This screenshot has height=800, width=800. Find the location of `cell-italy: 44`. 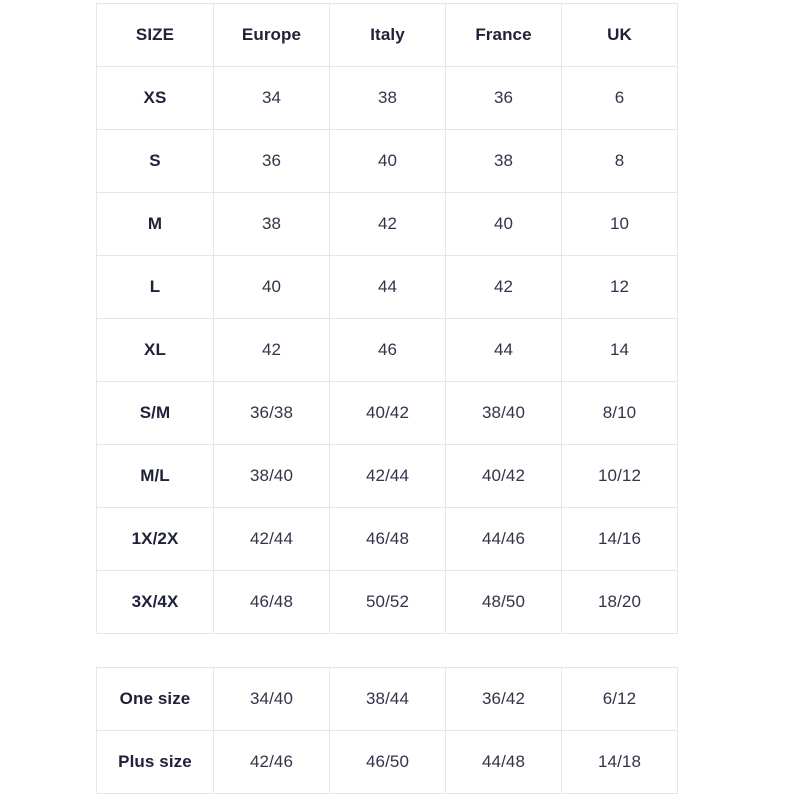

cell-italy: 44 is located at coordinates (387, 287).